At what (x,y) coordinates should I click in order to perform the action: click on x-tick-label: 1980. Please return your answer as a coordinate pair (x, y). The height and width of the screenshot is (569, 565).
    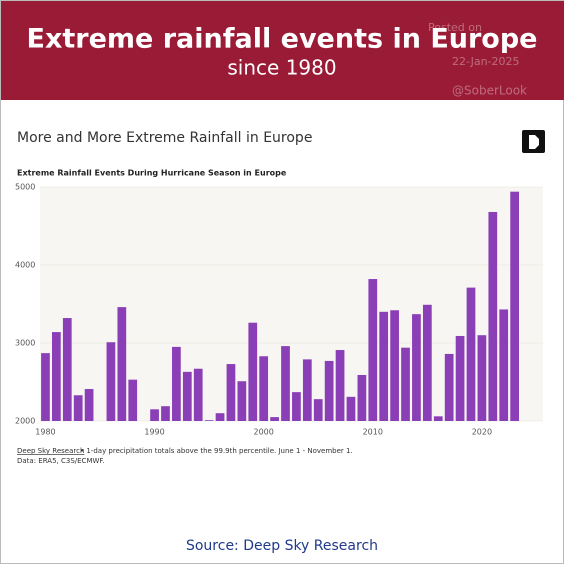
    Looking at the image, I should click on (45, 432).